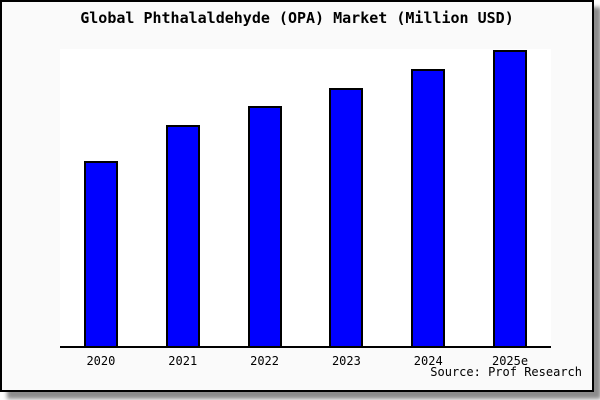  What do you see at coordinates (428, 207) in the screenshot?
I see `bar-2024` at bounding box center [428, 207].